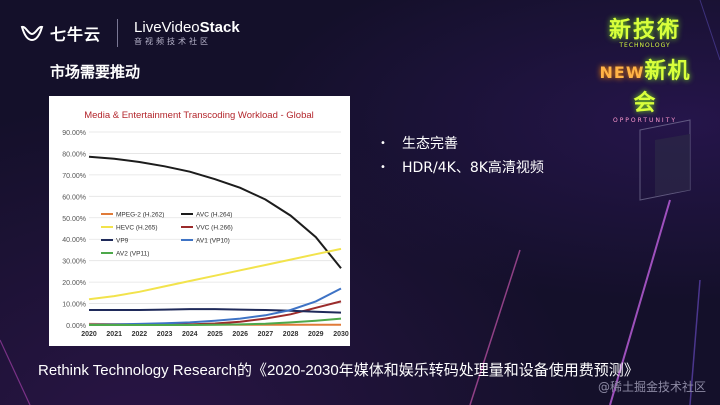 The height and width of the screenshot is (405, 720). What do you see at coordinates (76, 34) in the screenshot?
I see `qiniu-logo-text: 七牛云` at bounding box center [76, 34].